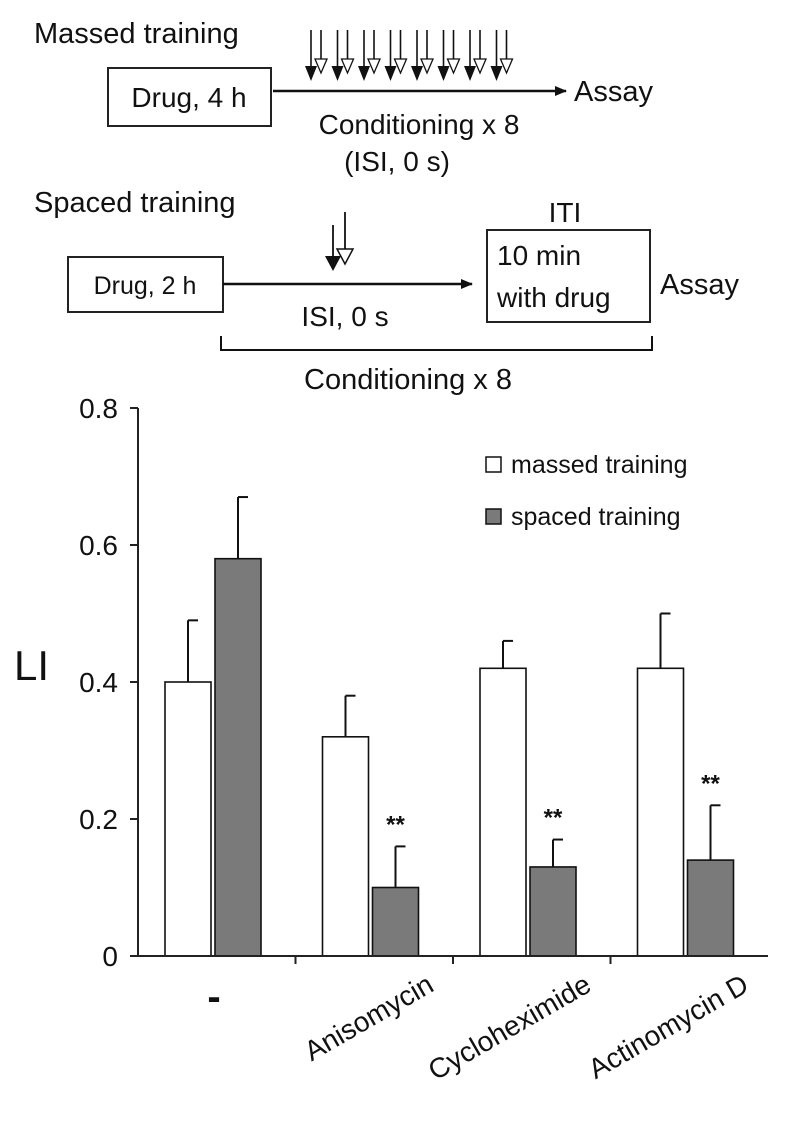  I want to click on x-tick-label: Actinomycin D, so click(668, 1026).